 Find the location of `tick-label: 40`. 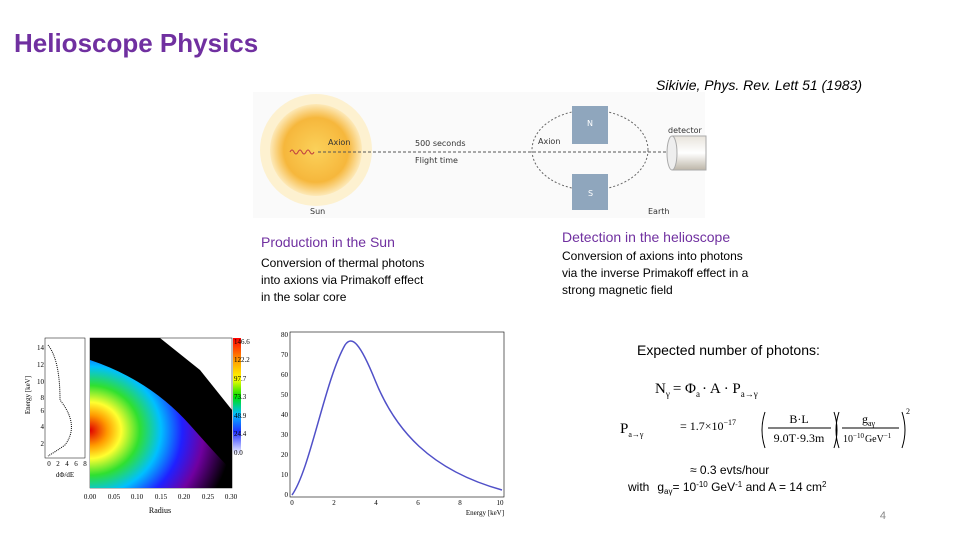

tick-label: 40 is located at coordinates (285, 415).